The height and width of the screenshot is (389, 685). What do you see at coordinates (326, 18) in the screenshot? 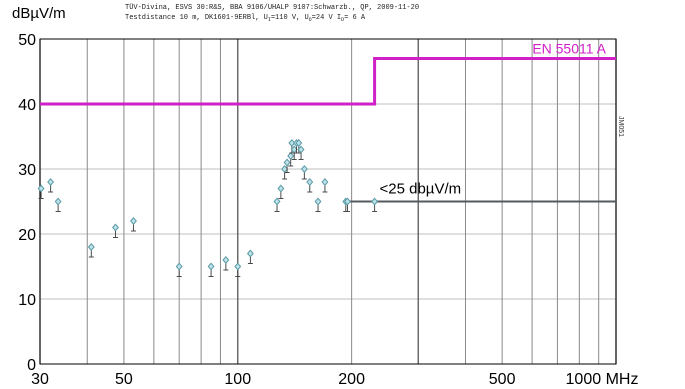
I see `header-line-2-part: =24 V I` at bounding box center [326, 18].